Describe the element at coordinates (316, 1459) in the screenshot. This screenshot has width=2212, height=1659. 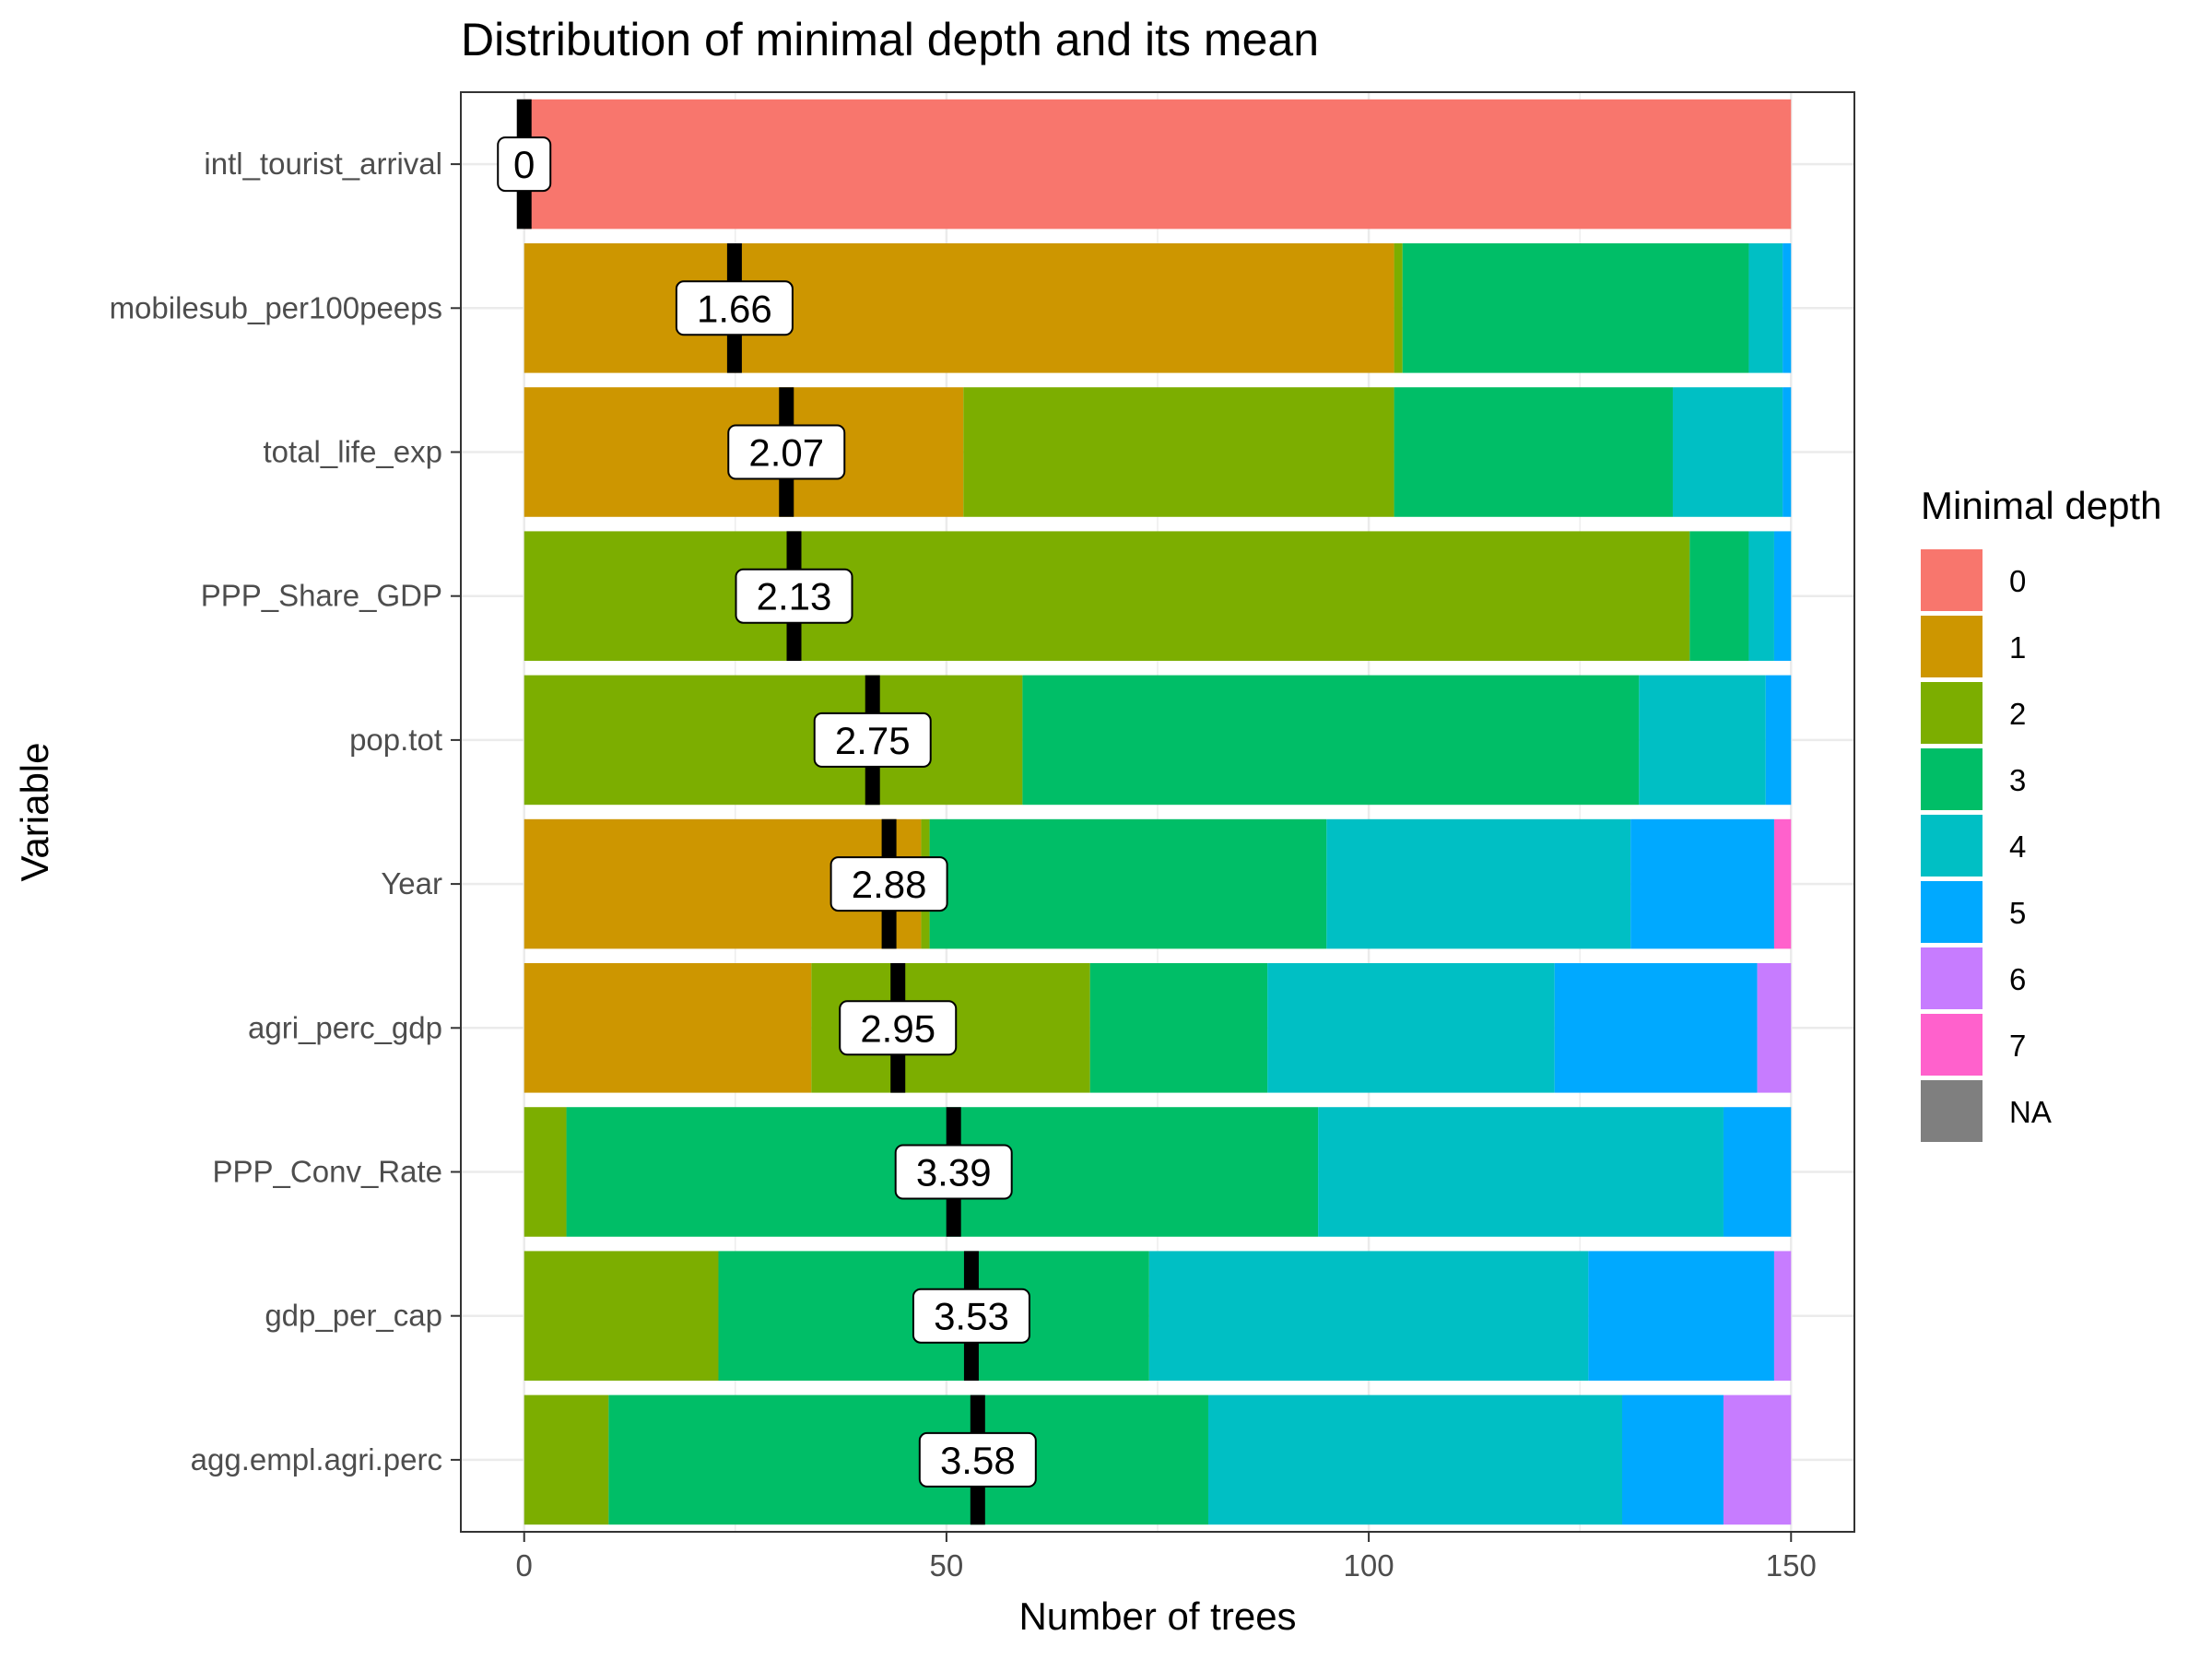
I see `y-tick-label: agg.empl.agri.perc` at that location.